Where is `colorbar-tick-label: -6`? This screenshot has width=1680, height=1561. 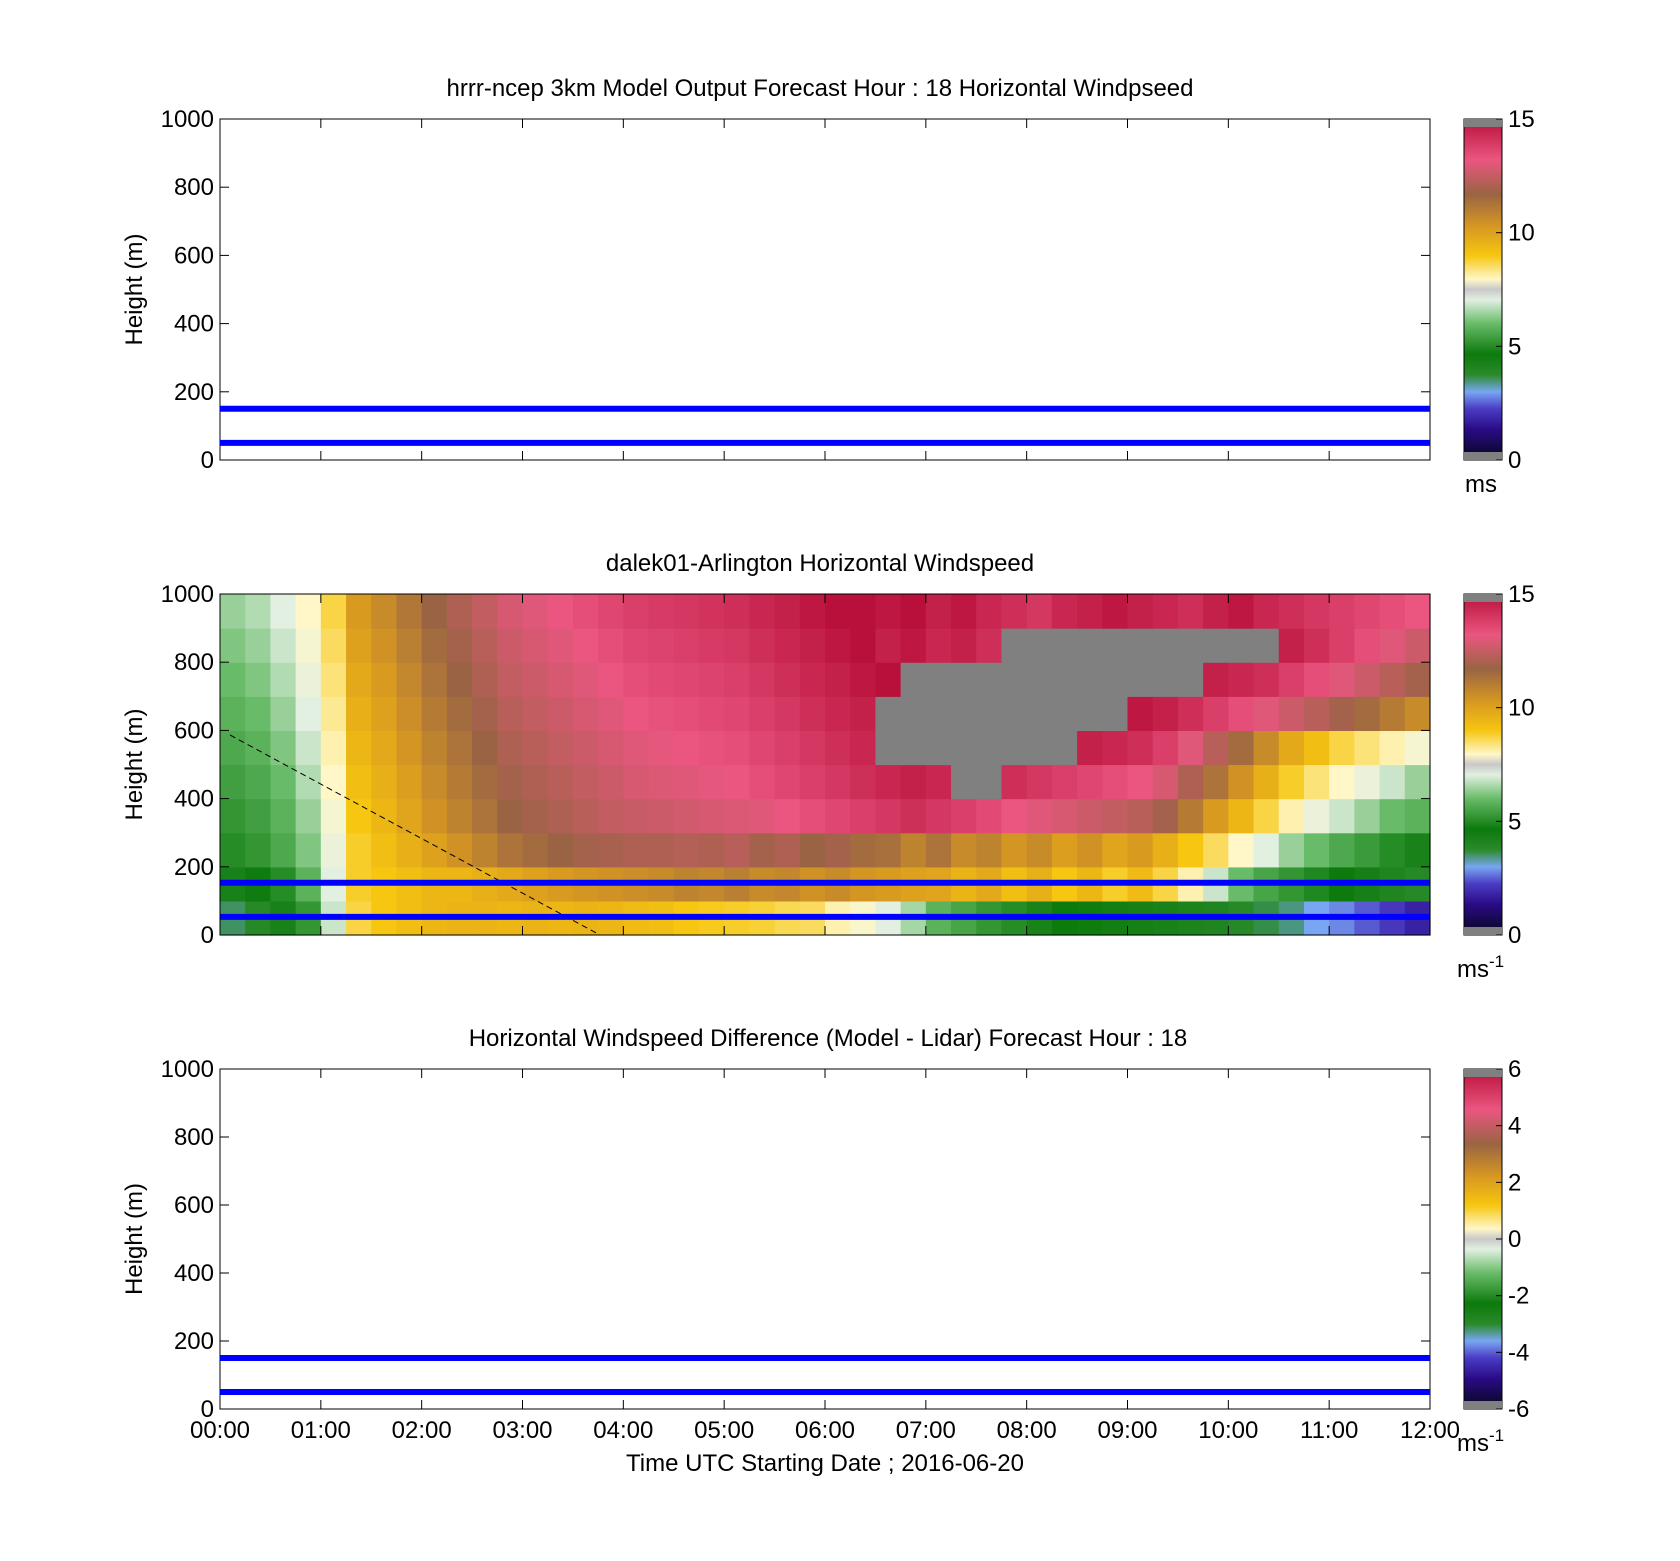
colorbar-tick-label: -6 is located at coordinates (1518, 1409).